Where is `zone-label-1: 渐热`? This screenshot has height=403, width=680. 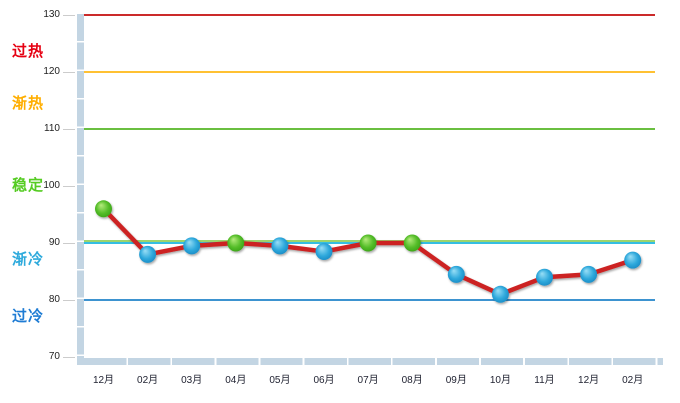 zone-label-1: 渐热 is located at coordinates (28, 103).